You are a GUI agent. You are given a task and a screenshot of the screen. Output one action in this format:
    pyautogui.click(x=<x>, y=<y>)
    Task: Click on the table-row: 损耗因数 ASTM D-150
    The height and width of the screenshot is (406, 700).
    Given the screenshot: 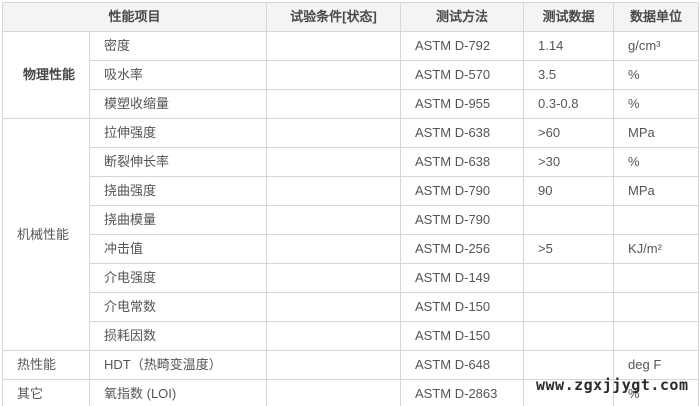 What is the action you would take?
    pyautogui.click(x=351, y=336)
    